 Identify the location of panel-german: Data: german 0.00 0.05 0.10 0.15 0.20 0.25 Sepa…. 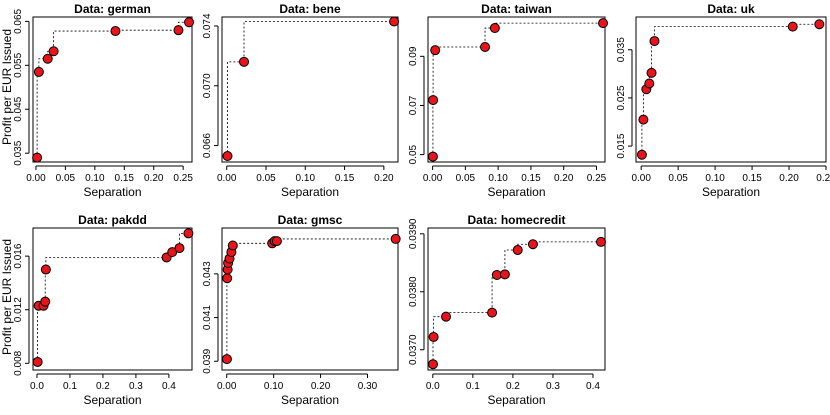
(104, 100).